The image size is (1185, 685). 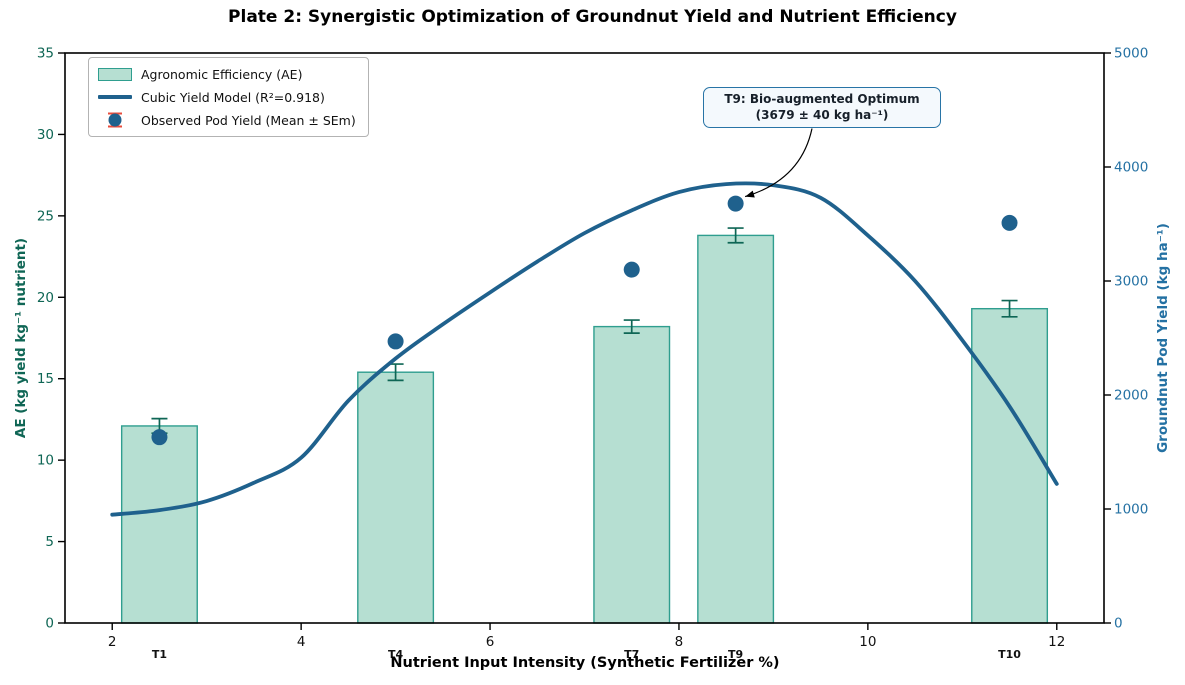 I want to click on pod-yield-point-T10, so click(x=1009, y=222).